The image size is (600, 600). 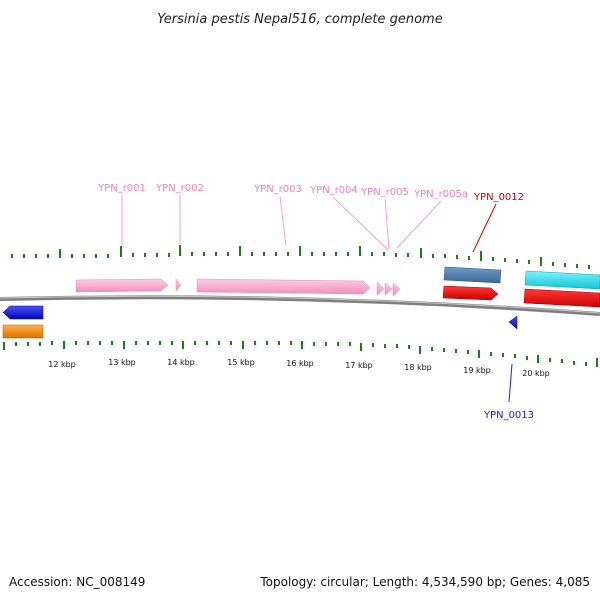 I want to click on genome-backbone-highlight, so click(x=300, y=304).